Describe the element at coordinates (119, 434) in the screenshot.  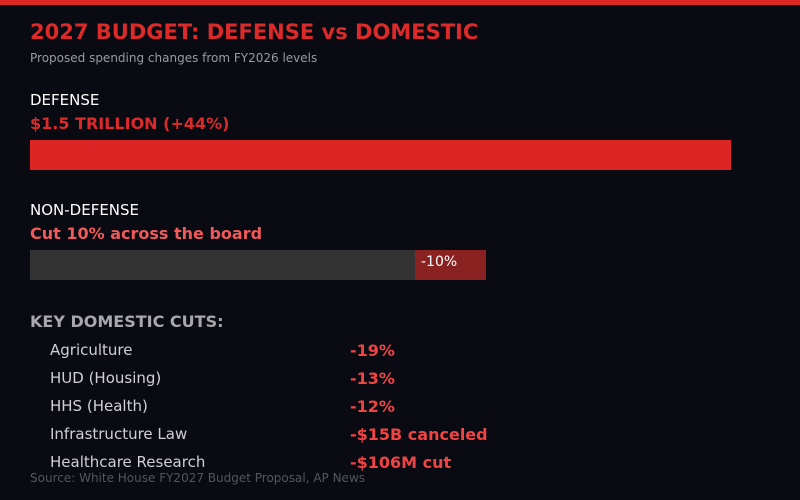
I see `cut-item-label: Infrastructure Law` at that location.